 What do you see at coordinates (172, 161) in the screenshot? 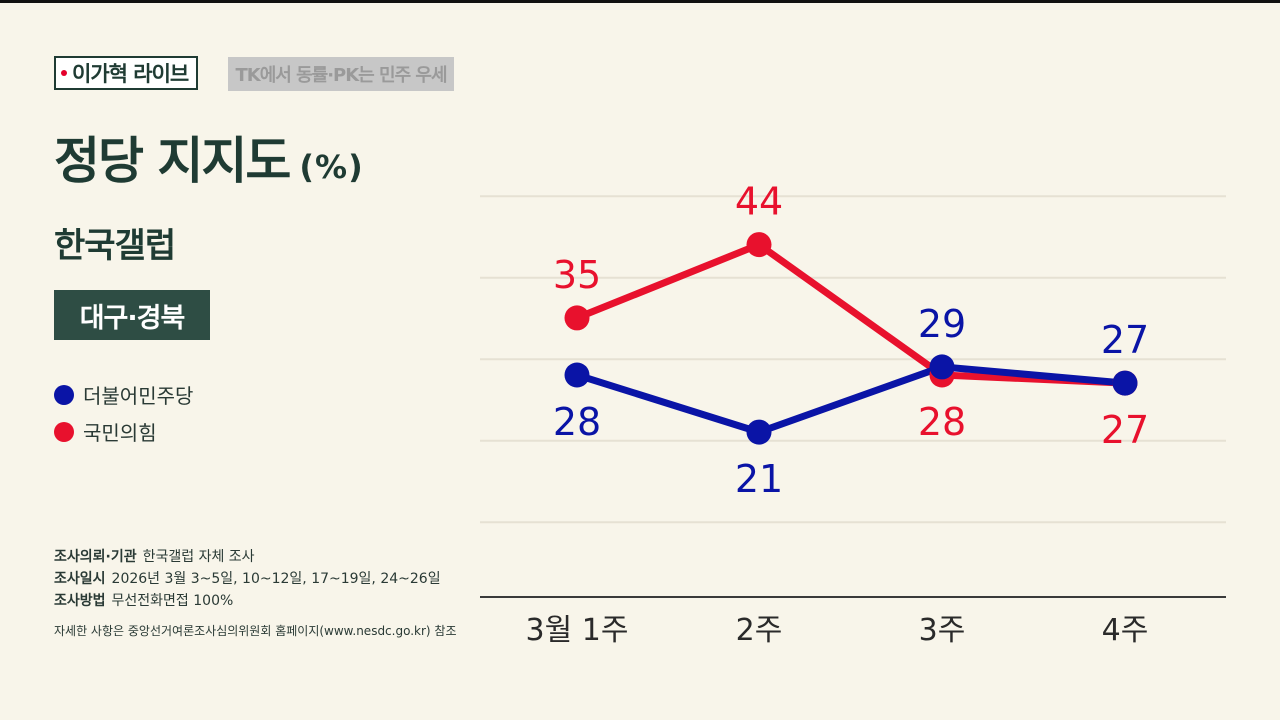
I see `chart-title-text: 정당 지지도` at bounding box center [172, 161].